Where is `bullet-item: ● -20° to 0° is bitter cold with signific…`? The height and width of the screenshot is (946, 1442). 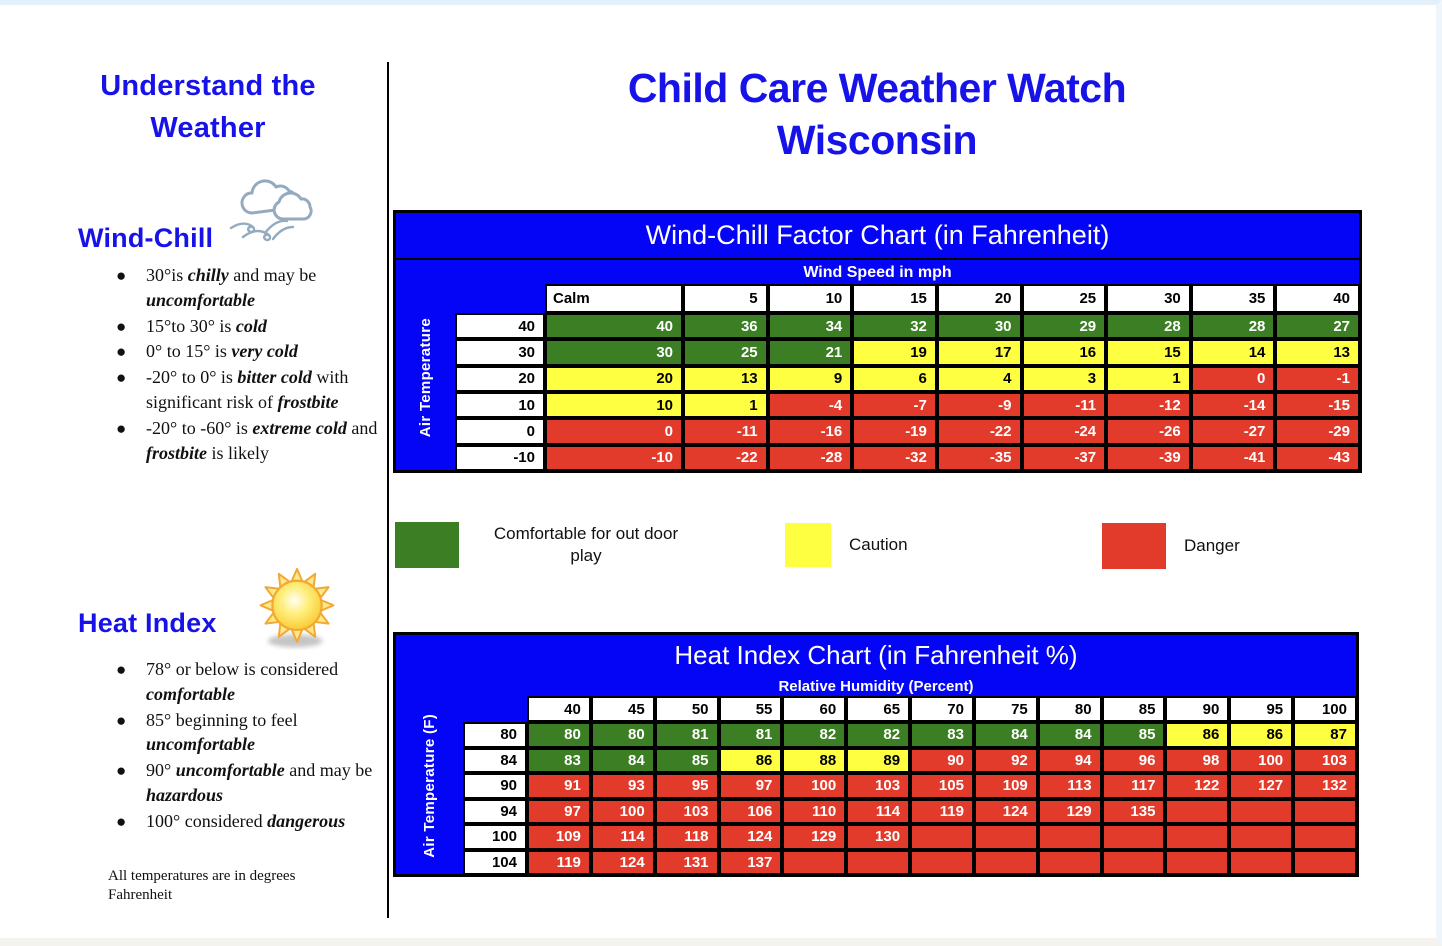
bullet-item: ● -20° to 0° is bitter cold with signific… is located at coordinates (251, 390).